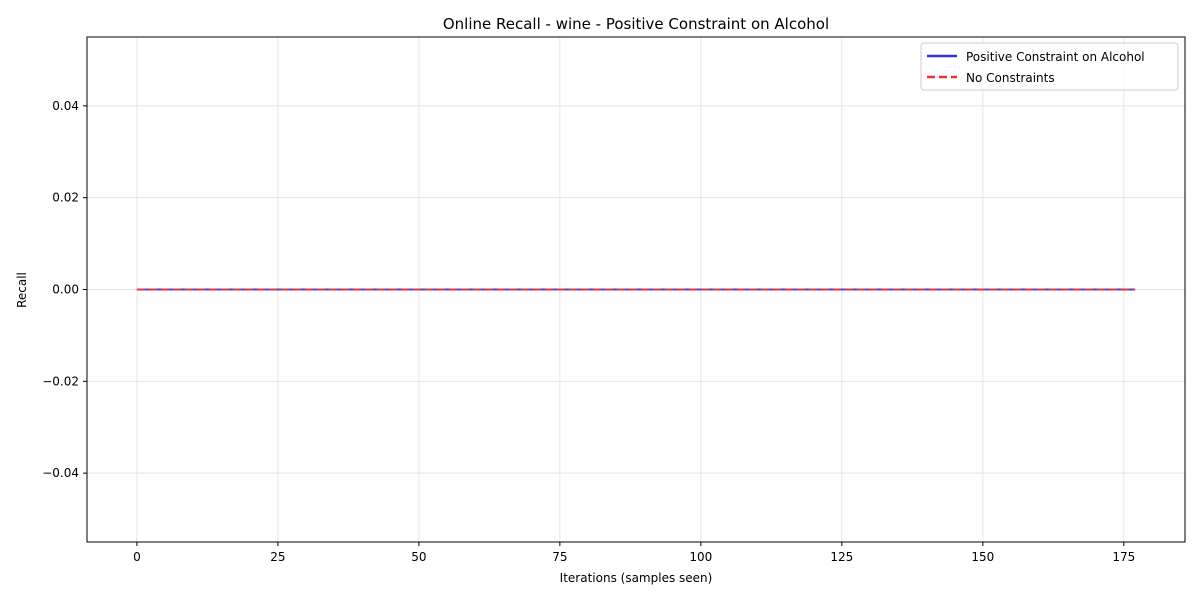 This screenshot has height=604, width=1200. I want to click on x-tick-label: 100, so click(700, 557).